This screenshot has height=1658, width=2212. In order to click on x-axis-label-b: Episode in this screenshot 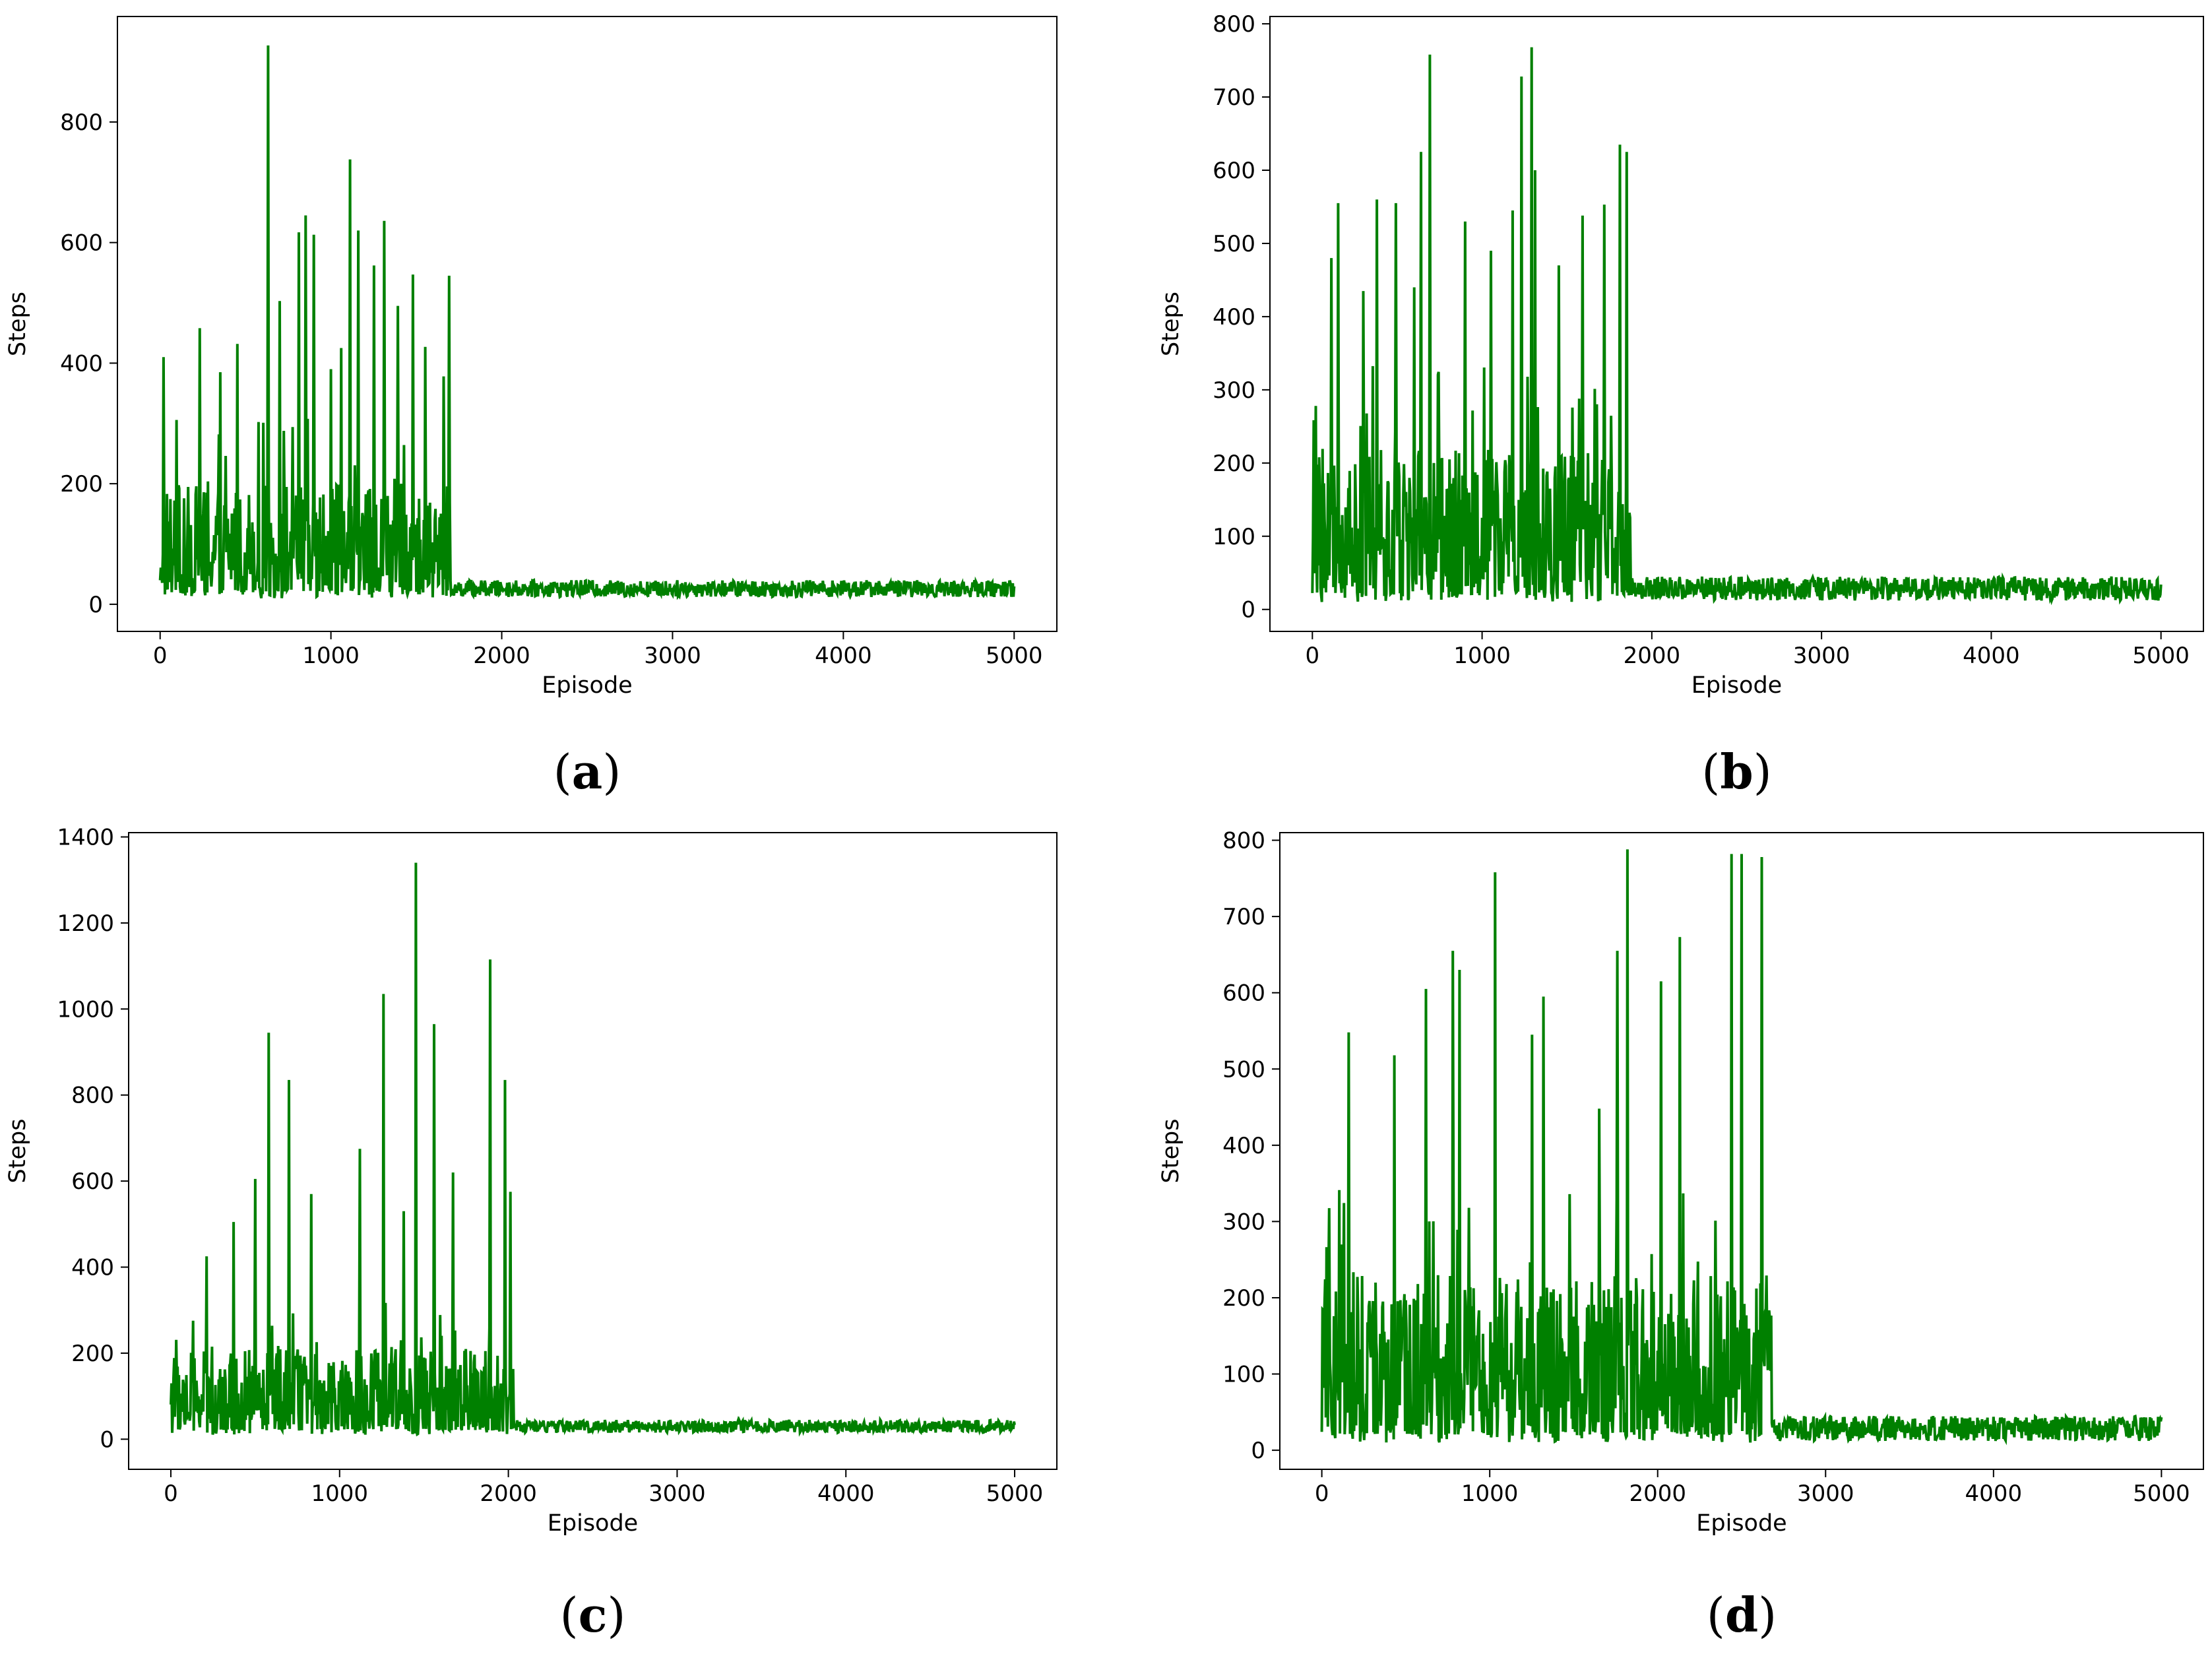, I will do `click(1736, 685)`.